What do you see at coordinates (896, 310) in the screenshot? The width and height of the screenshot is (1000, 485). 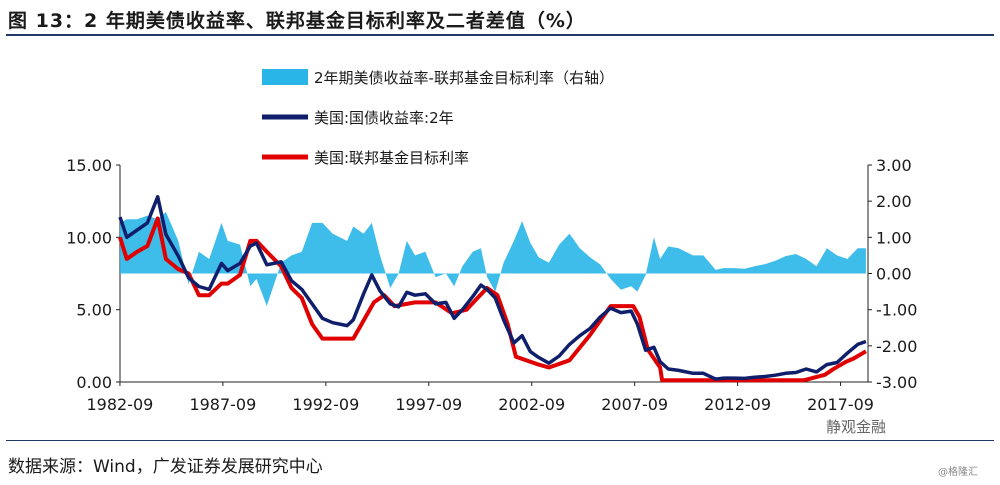 I see `right-tick-label: -1.00` at bounding box center [896, 310].